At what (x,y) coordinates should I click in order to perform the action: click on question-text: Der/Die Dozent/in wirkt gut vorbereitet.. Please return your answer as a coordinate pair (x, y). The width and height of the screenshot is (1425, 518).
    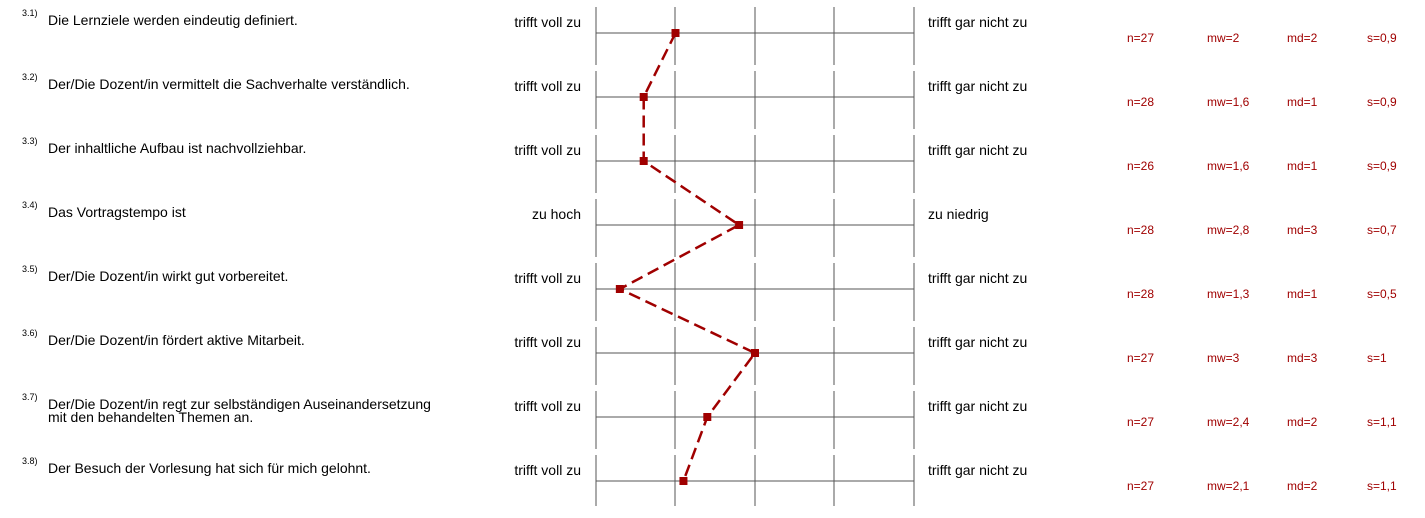
    Looking at the image, I should click on (168, 276).